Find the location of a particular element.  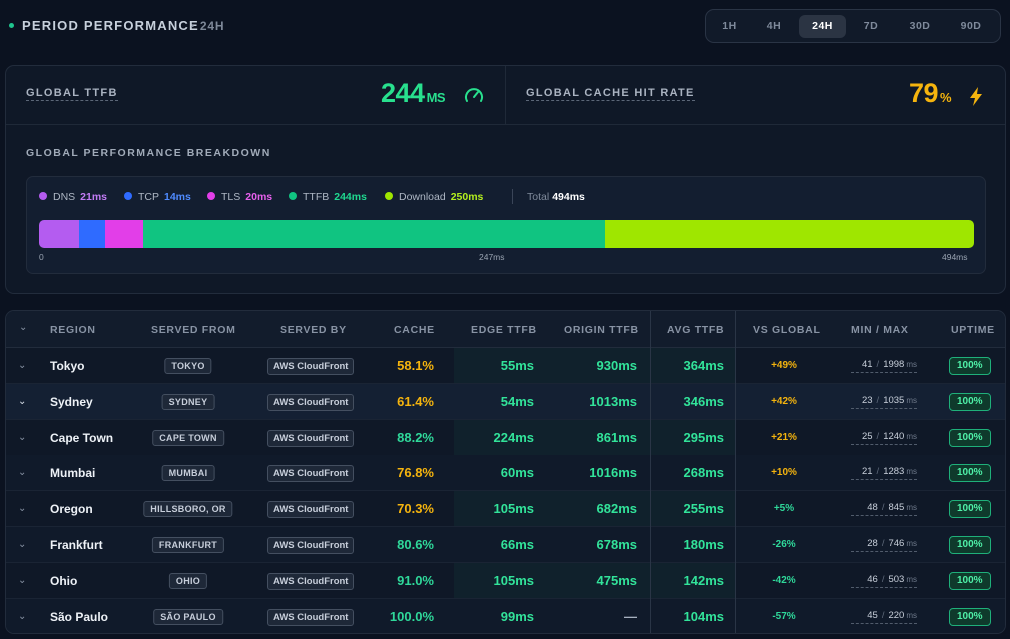

min-max-value: 23/1035 ms is located at coordinates (884, 402).